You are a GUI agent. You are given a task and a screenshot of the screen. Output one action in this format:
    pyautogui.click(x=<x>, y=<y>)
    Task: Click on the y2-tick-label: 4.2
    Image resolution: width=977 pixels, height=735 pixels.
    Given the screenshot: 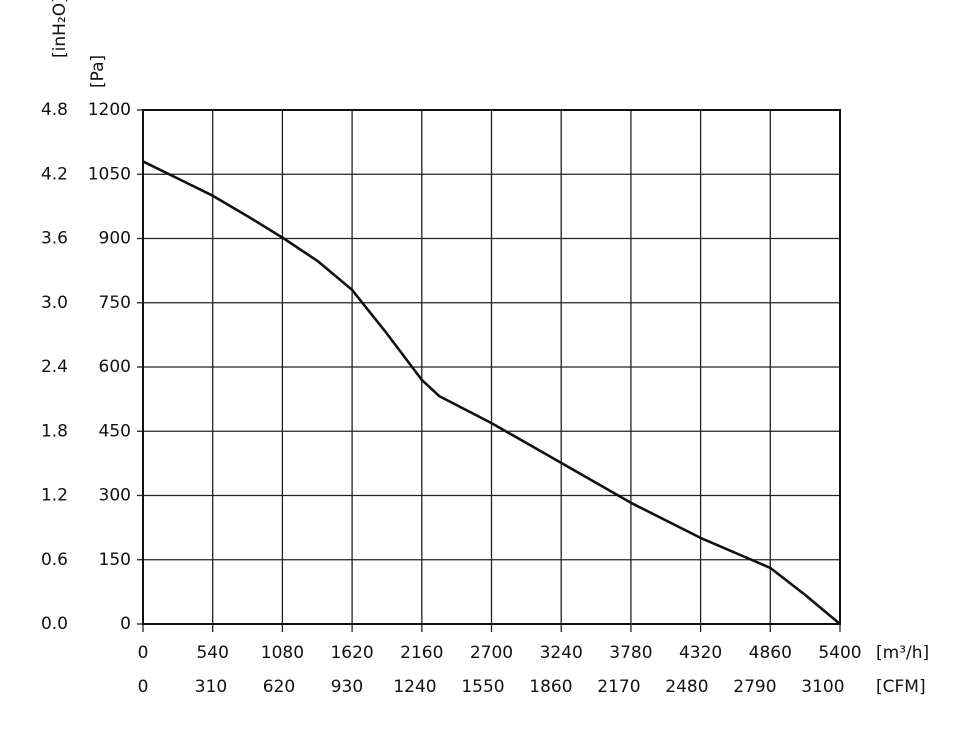 What is the action you would take?
    pyautogui.click(x=54, y=174)
    